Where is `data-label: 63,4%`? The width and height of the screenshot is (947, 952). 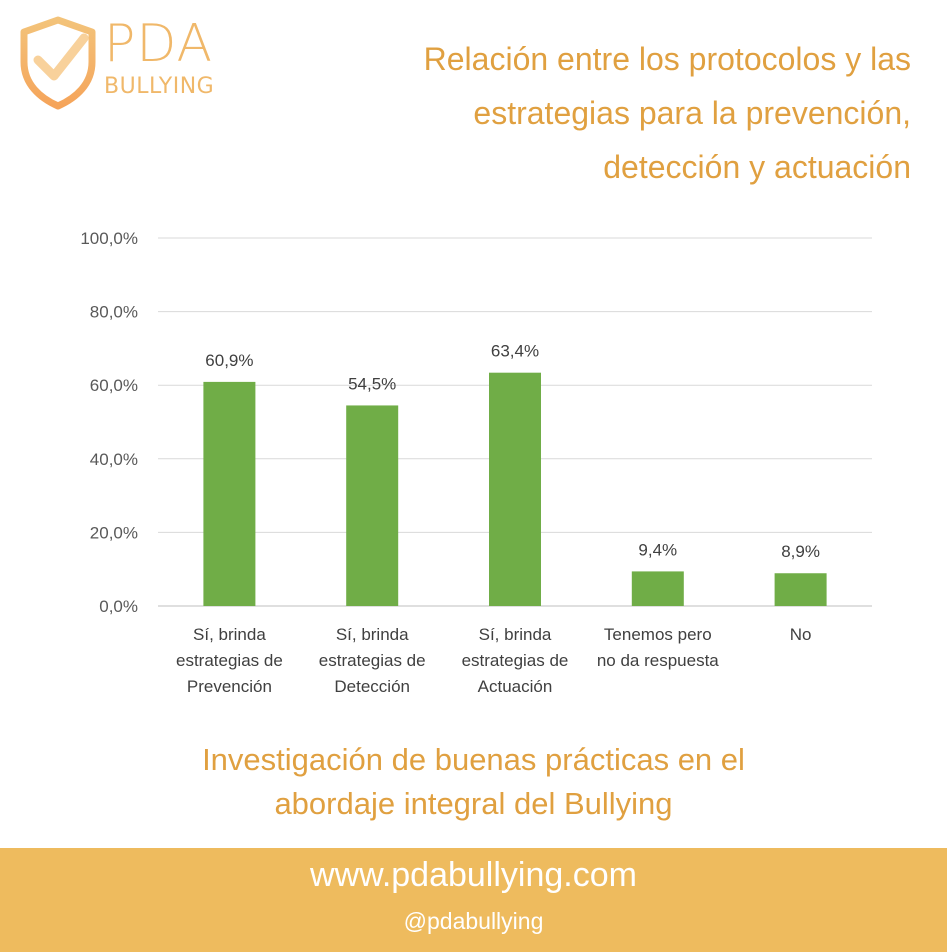
data-label: 63,4% is located at coordinates (515, 351).